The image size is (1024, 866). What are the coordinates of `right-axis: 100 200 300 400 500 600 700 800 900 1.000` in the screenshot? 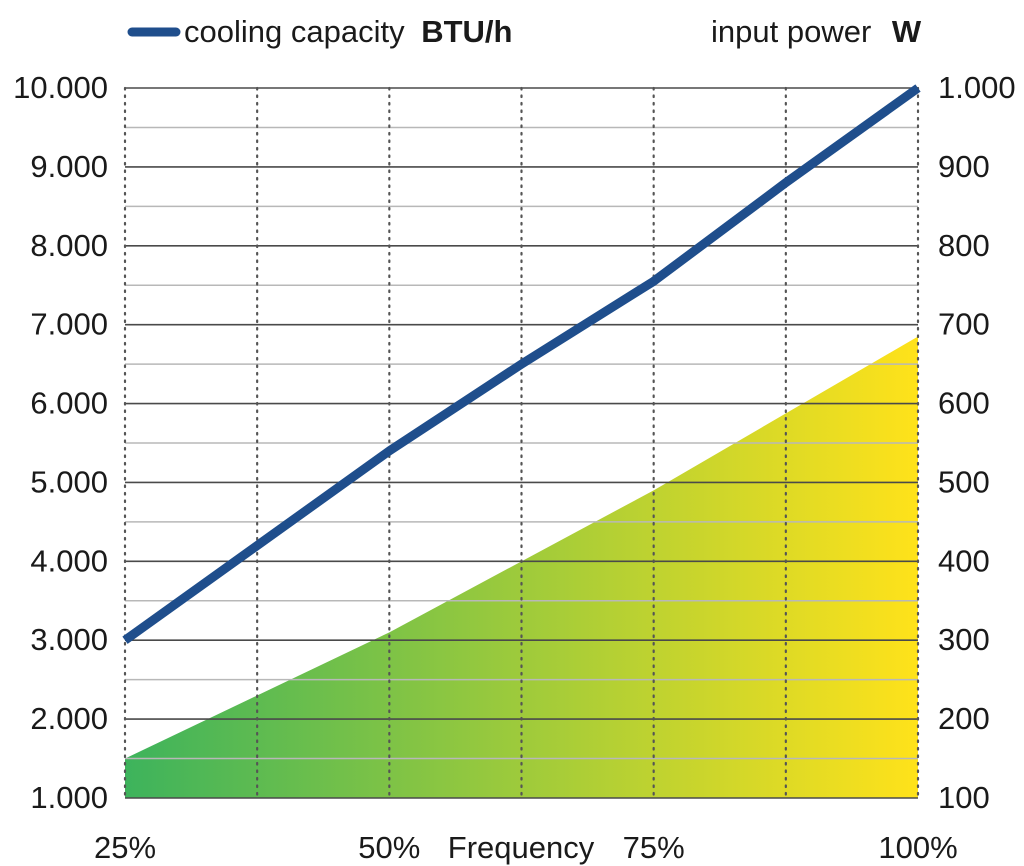 It's located at (977, 442).